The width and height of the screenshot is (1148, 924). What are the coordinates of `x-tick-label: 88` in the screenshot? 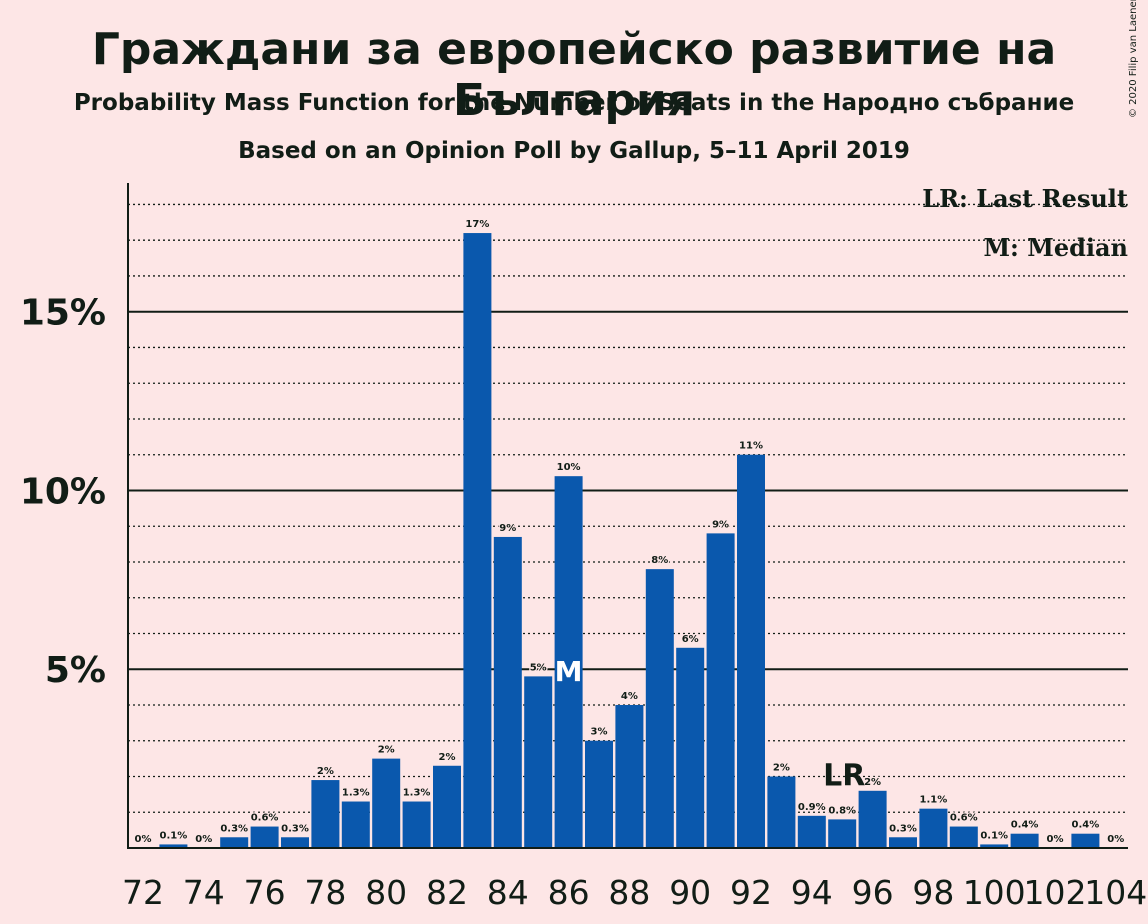 It's located at (629, 892).